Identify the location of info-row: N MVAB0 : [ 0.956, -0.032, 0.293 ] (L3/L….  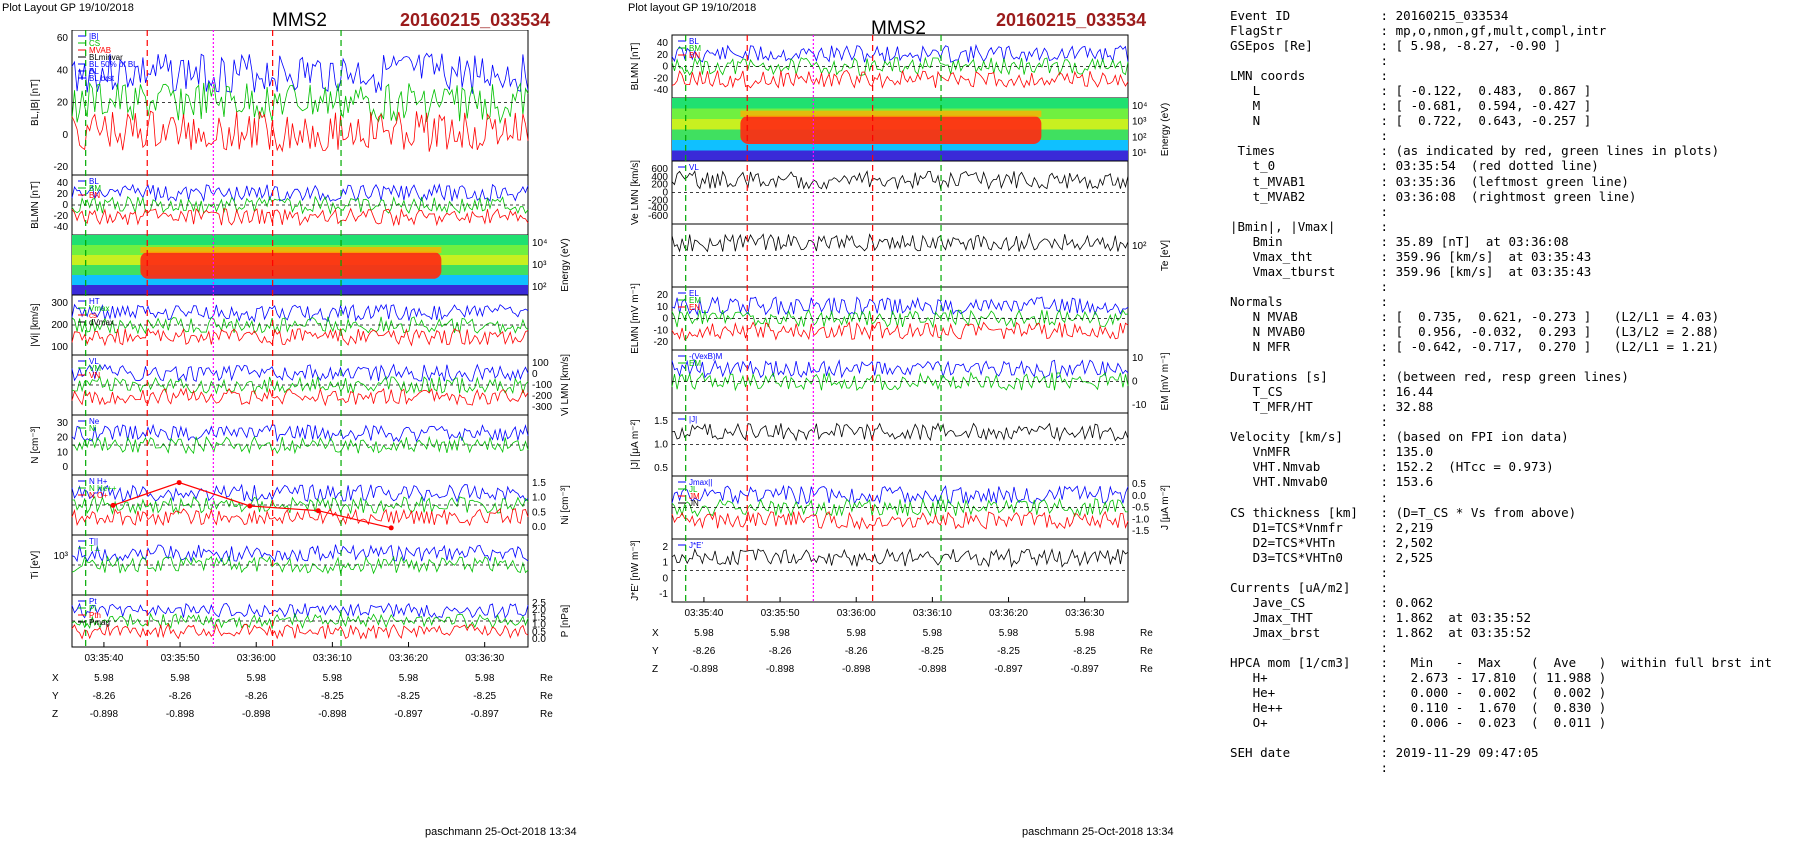
(1515, 331).